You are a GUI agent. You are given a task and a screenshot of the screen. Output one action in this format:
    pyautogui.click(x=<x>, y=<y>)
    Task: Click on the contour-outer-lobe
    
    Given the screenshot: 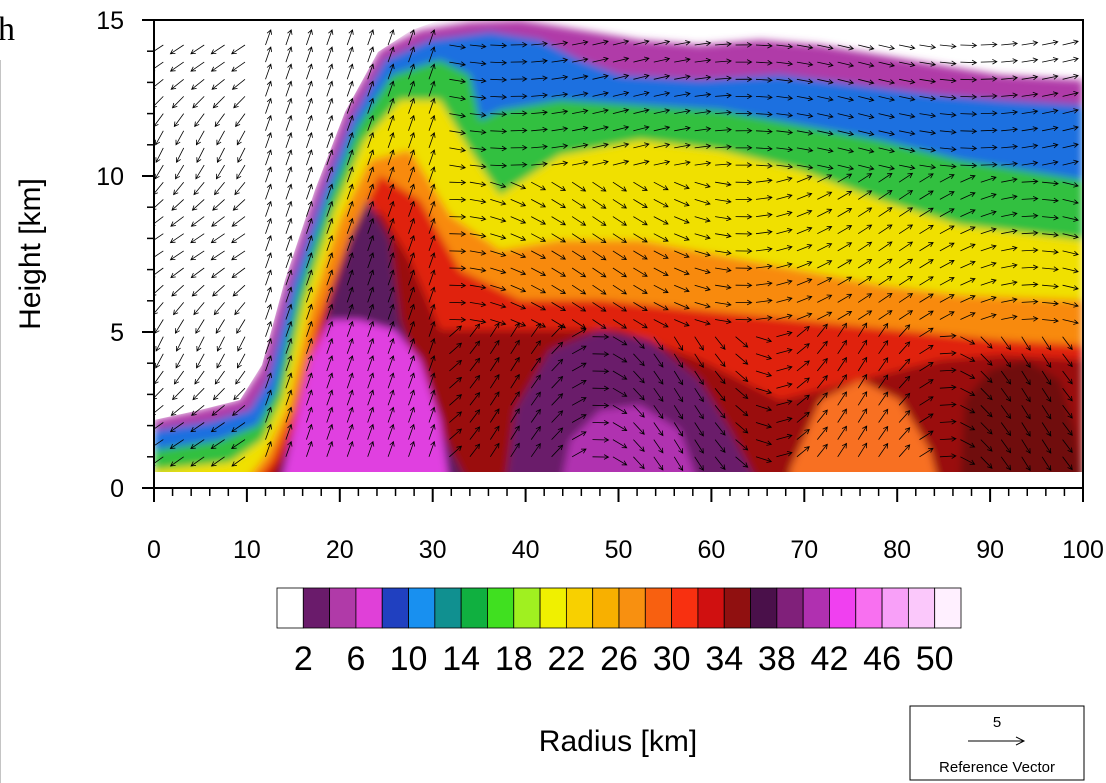 What is the action you would take?
    pyautogui.click(x=1021, y=424)
    